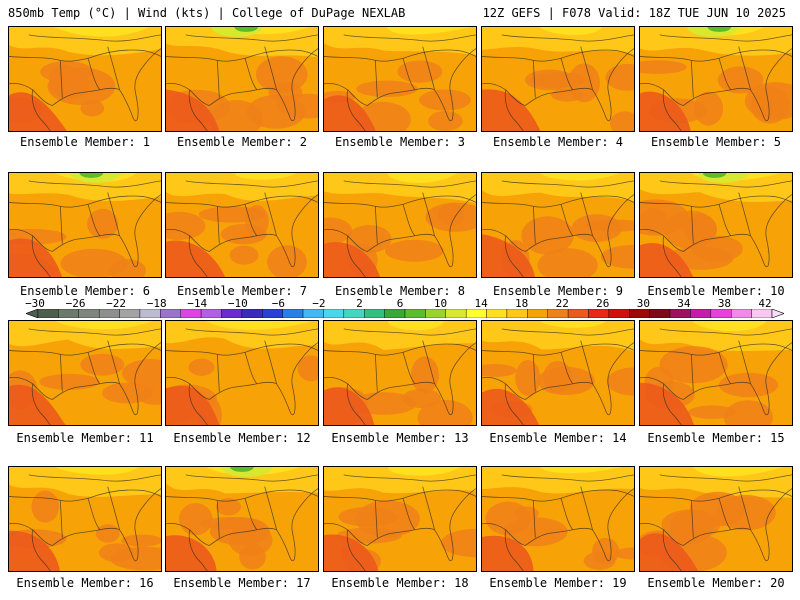 This screenshot has width=800, height=600. What do you see at coordinates (603, 303) in the screenshot?
I see `colorbar-tick-label: 26` at bounding box center [603, 303].